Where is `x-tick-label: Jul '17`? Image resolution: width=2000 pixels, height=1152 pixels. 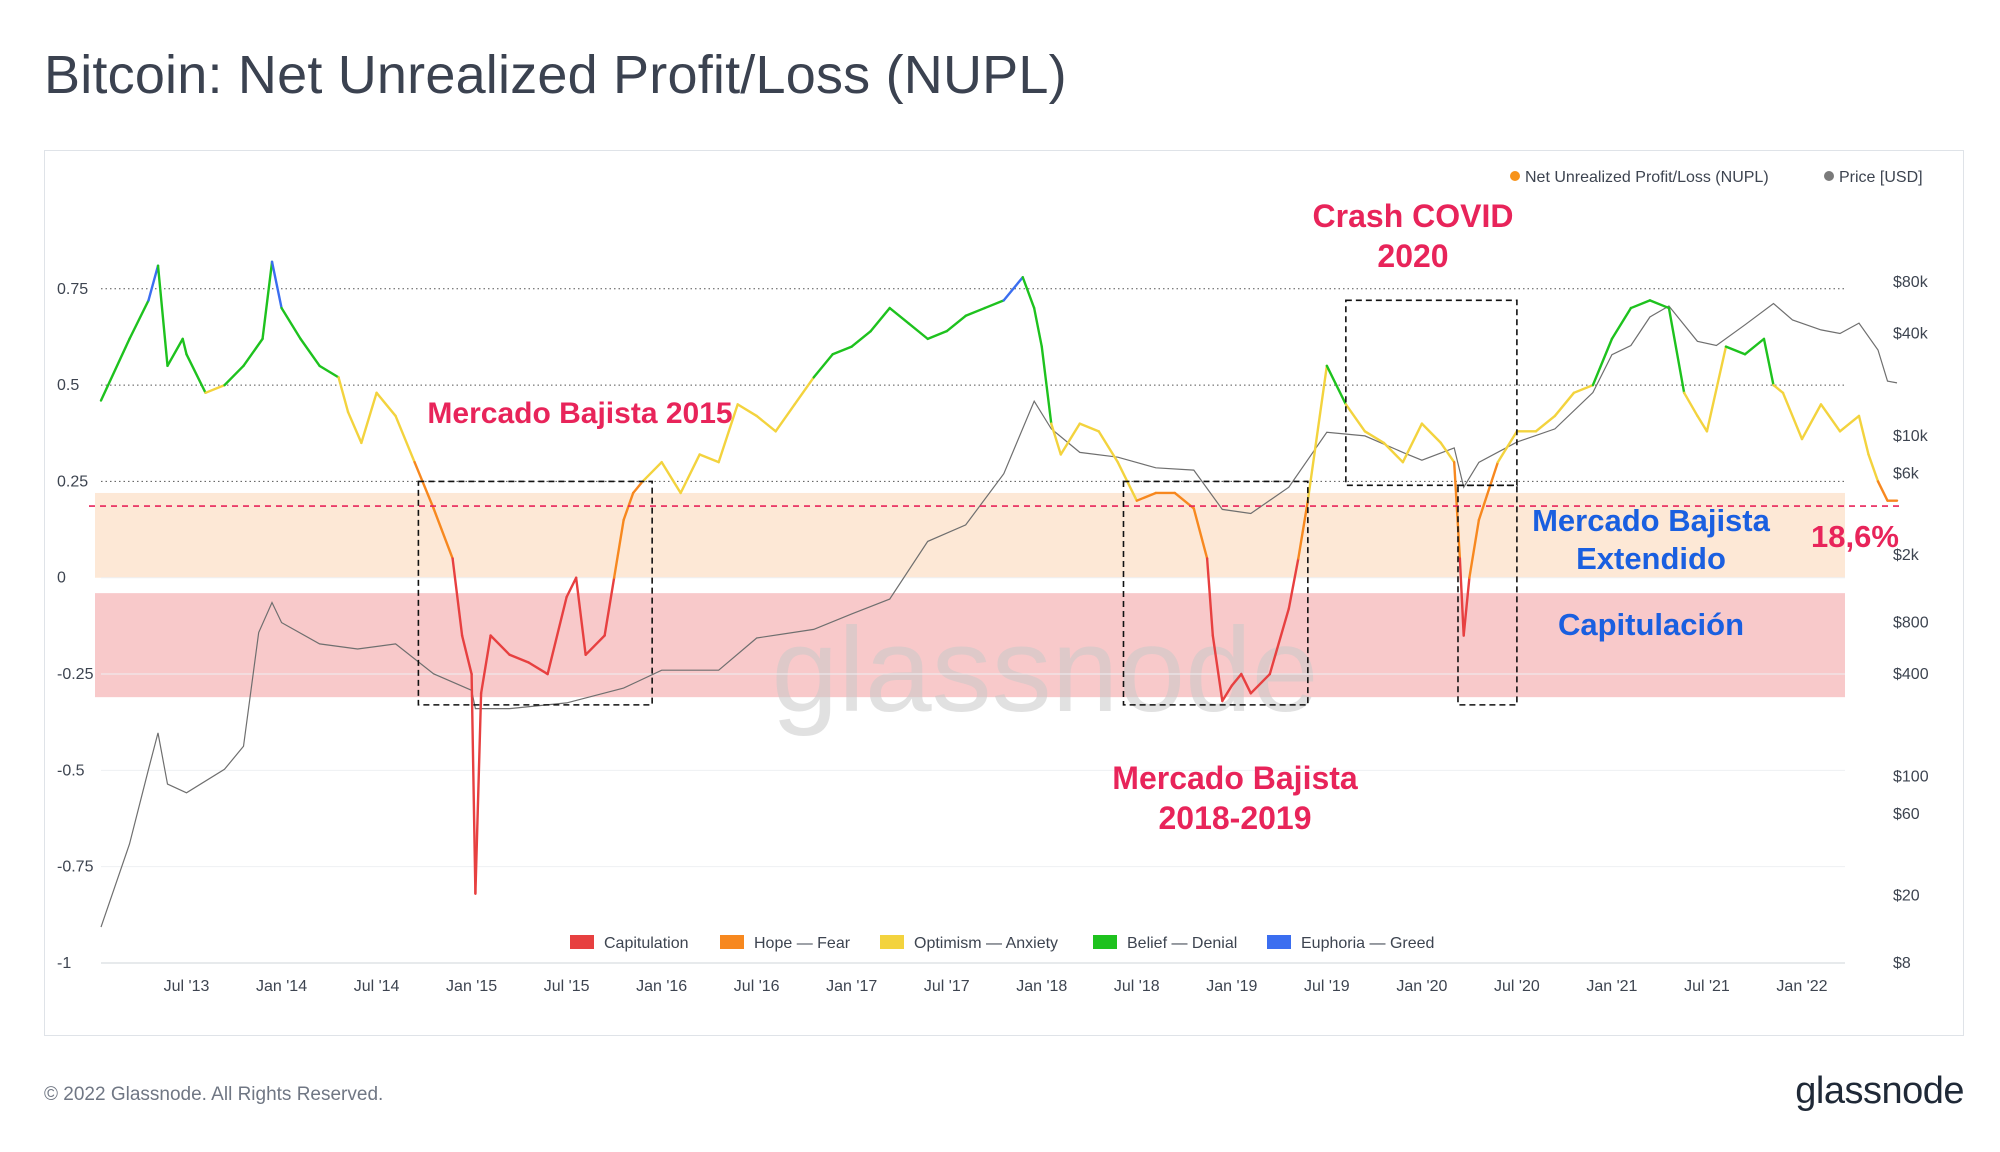
x-tick-label: Jul '17 is located at coordinates (947, 986).